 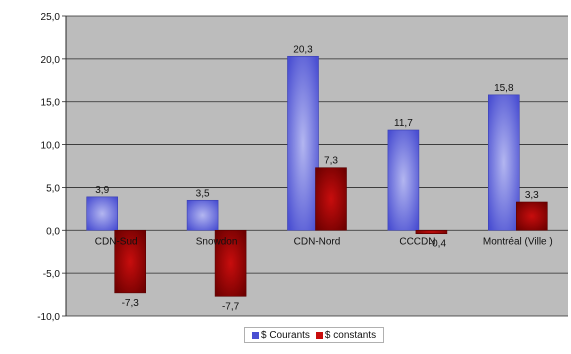 What do you see at coordinates (314, 335) in the screenshot?
I see `legend: $ Courants $ constants` at bounding box center [314, 335].